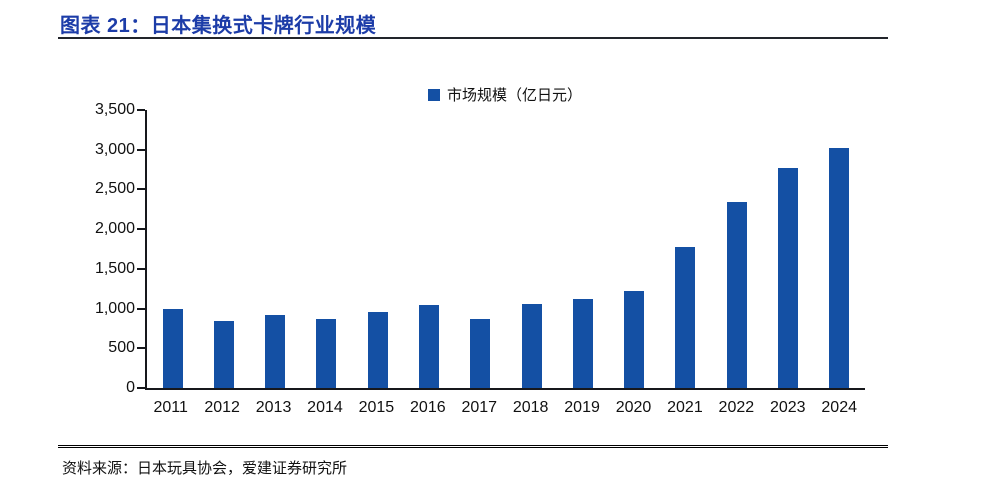 This screenshot has width=988, height=490. Describe the element at coordinates (685, 317) in the screenshot. I see `bar-2021` at that location.